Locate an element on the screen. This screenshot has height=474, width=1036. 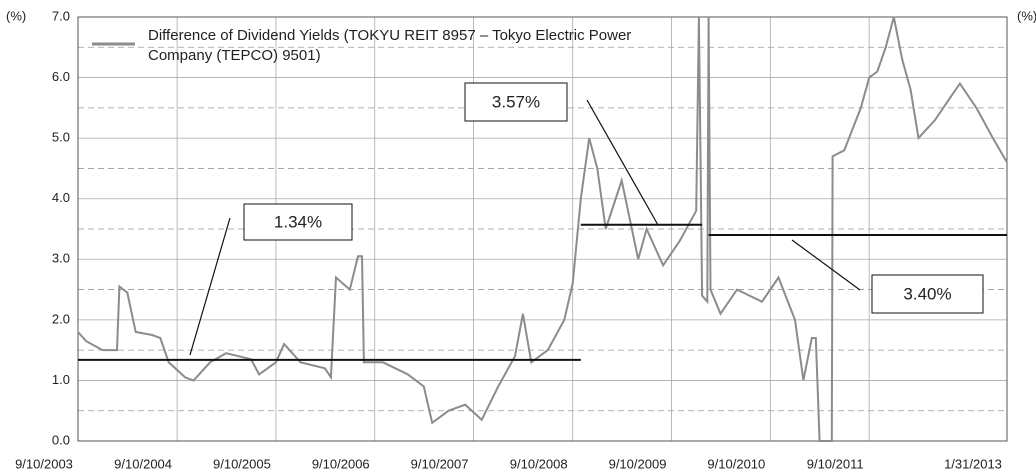
y-unit-left: (%) is located at coordinates (16, 15).